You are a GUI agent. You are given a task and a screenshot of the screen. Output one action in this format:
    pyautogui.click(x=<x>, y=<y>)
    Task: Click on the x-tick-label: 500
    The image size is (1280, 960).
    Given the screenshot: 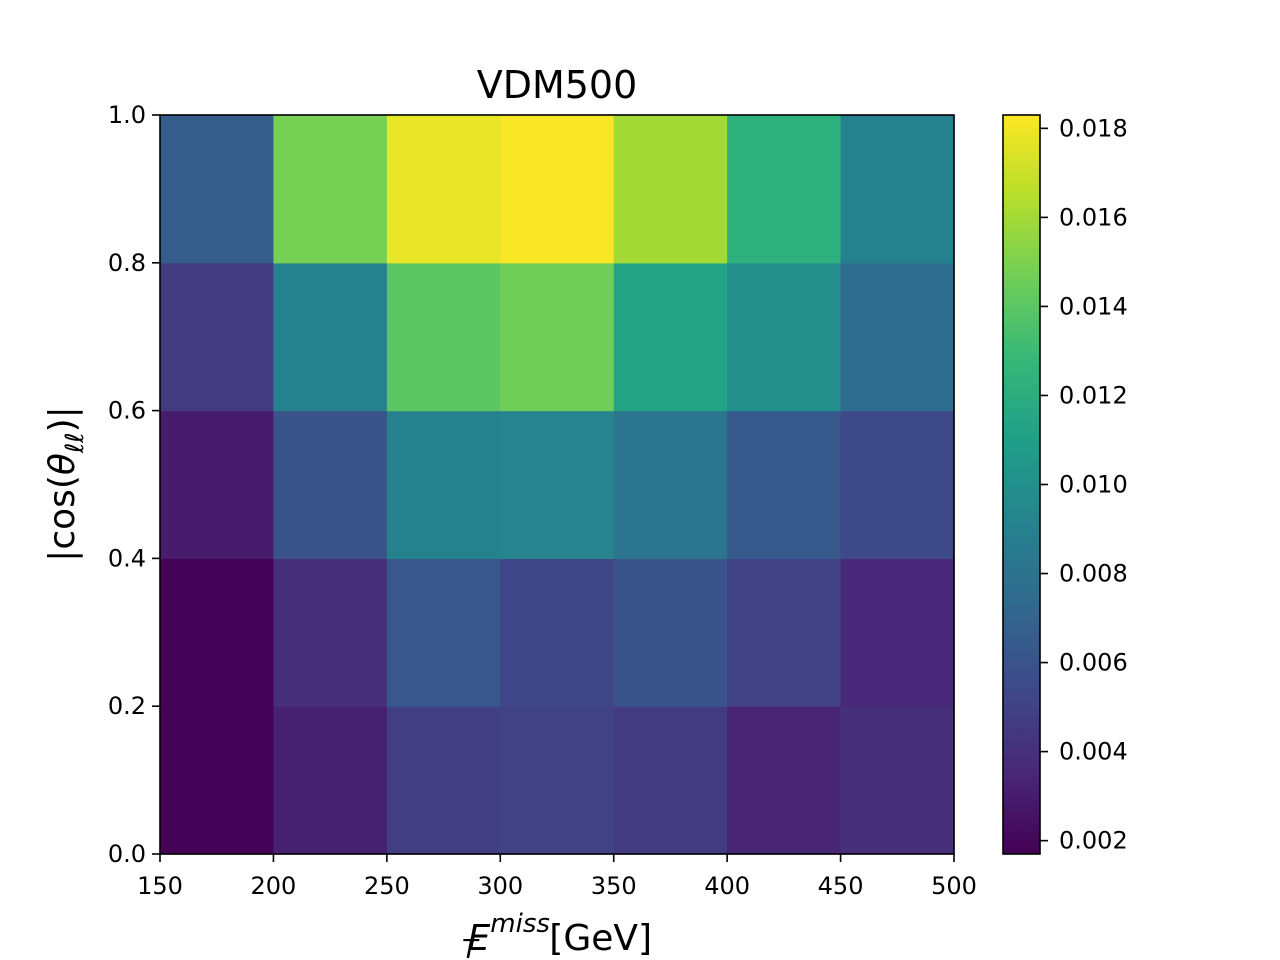 What is the action you would take?
    pyautogui.click(x=954, y=886)
    